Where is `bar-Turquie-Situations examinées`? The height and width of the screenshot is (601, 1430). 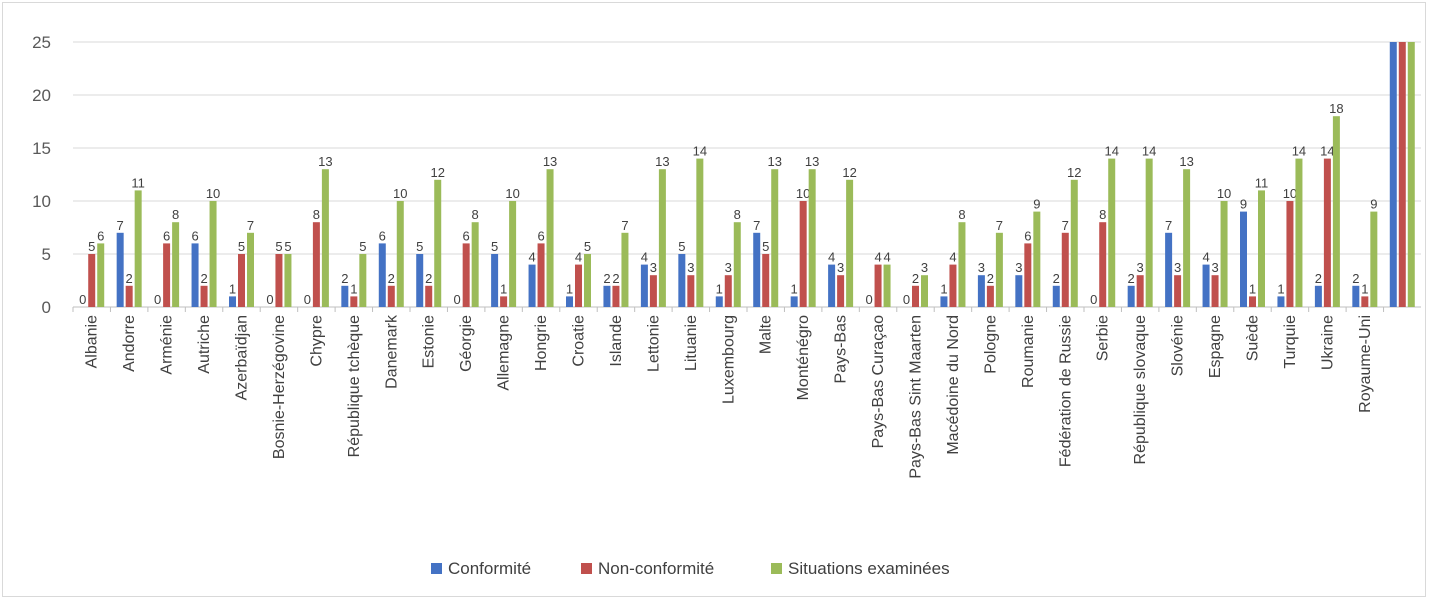 bar-Turquie-Situations examinées is located at coordinates (1299, 232).